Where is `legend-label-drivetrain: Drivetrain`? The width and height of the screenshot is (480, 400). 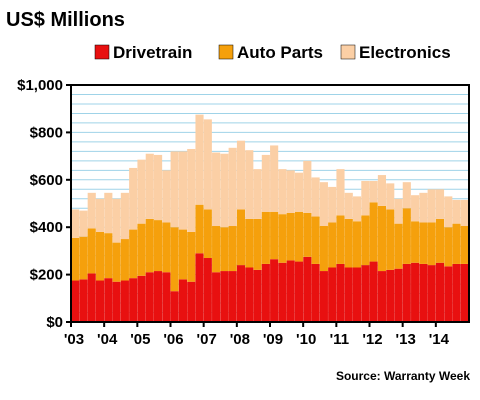 legend-label-drivetrain: Drivetrain is located at coordinates (152, 52).